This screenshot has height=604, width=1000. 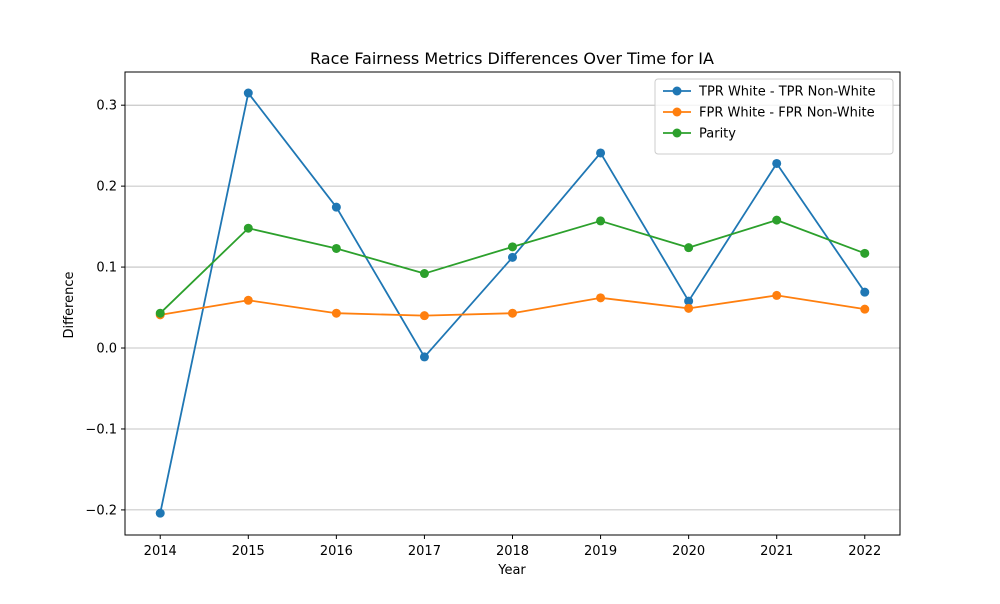 I want to click on x-tick-label: 2017, so click(x=424, y=551).